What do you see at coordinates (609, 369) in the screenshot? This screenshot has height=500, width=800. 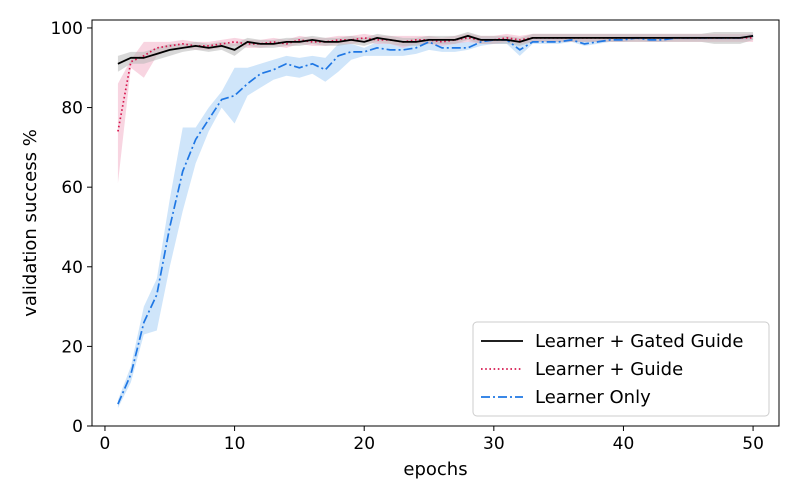 I see `legend-label-learner-guide: Learner + Guide` at bounding box center [609, 369].